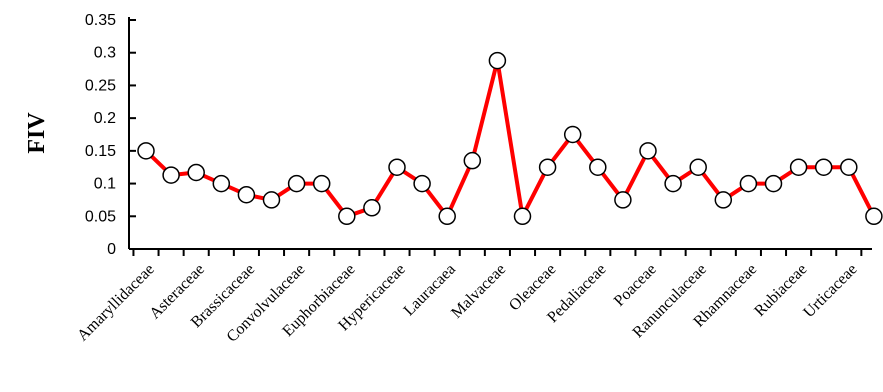 The image size is (883, 392). I want to click on y-tick-label: 0.2, so click(105, 118).